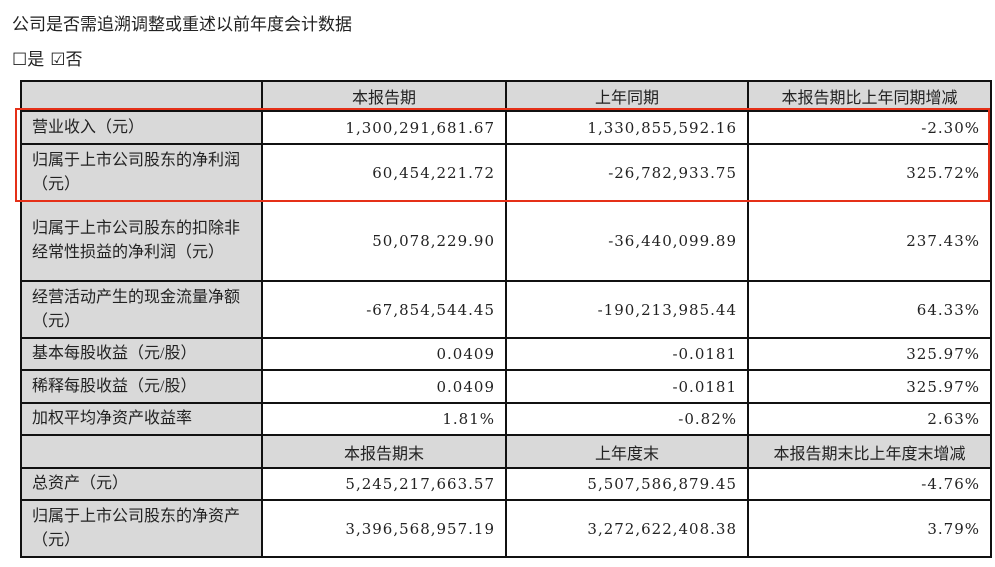 This screenshot has width=995, height=567. I want to click on value-cell: -67,854,544.45, so click(384, 309).